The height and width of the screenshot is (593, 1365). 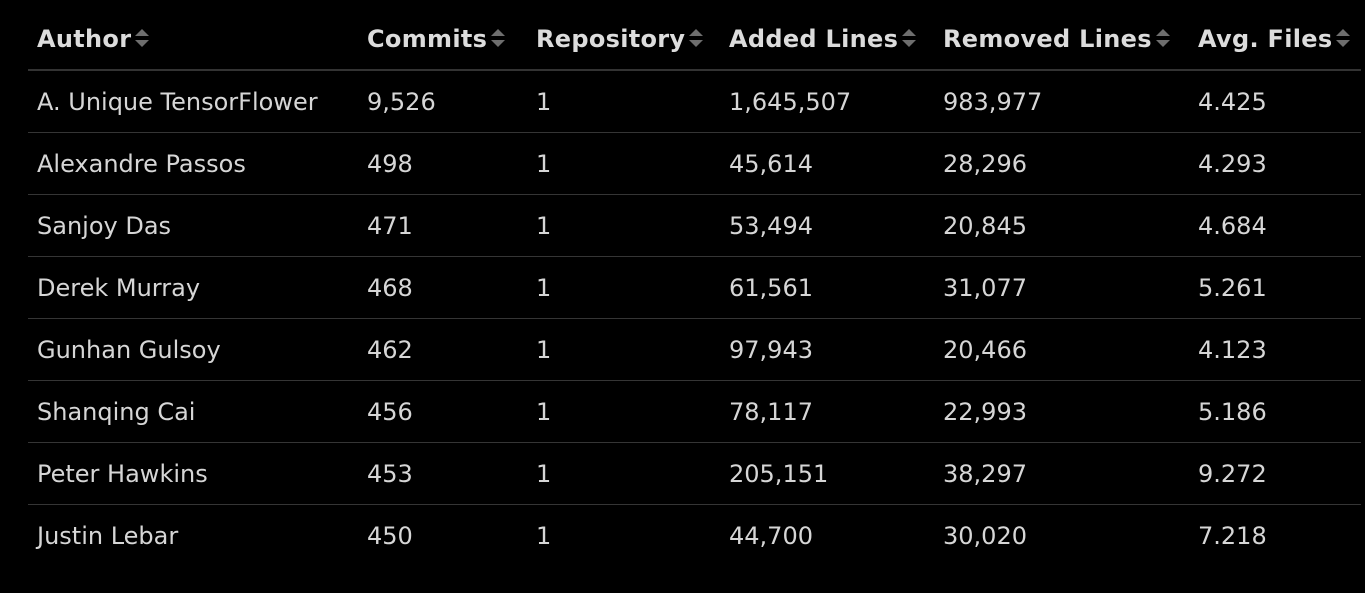 I want to click on cell-added-lines: 1,645,507, so click(x=827, y=101).